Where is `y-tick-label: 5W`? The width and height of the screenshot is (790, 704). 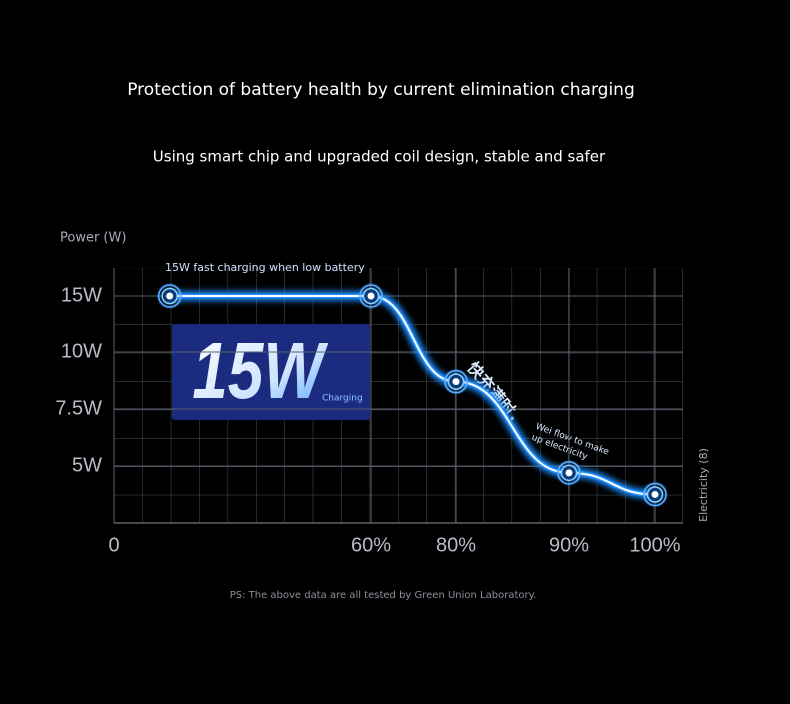 y-tick-label: 5W is located at coordinates (87, 465).